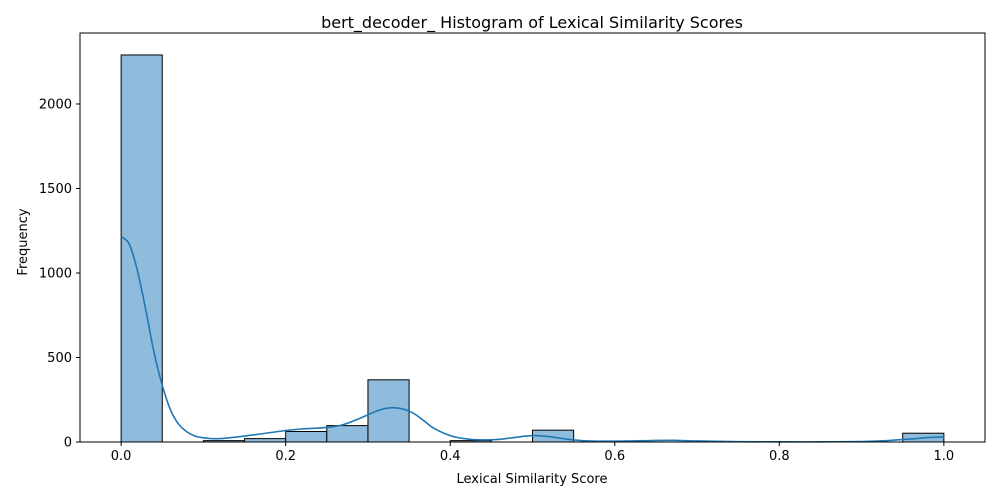 This screenshot has width=1000, height=504. Describe the element at coordinates (55, 273) in the screenshot. I see `y-tick-label-2: 1000` at that location.